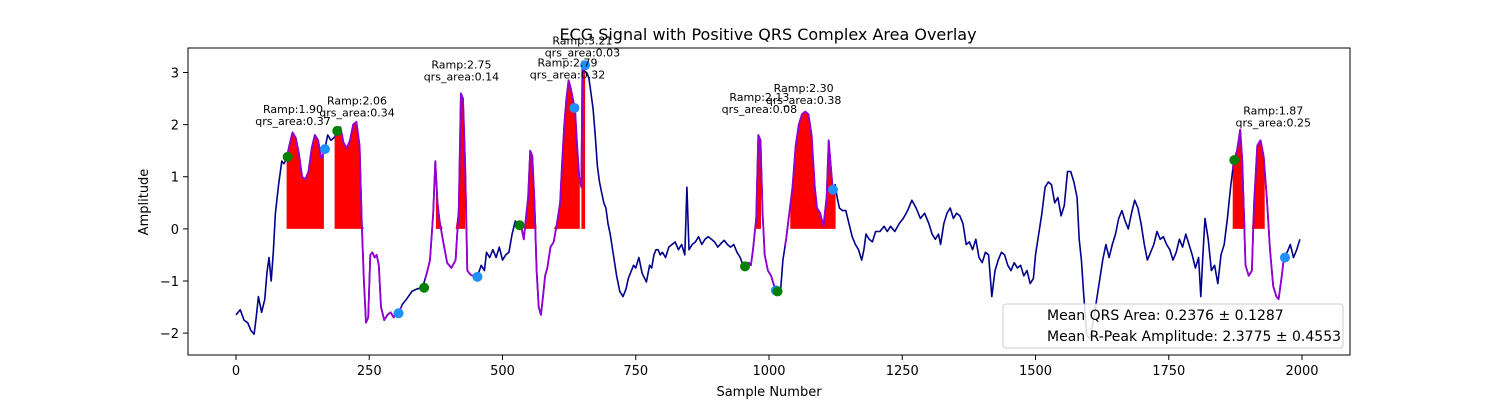 Image resolution: width=1500 pixels, height=400 pixels. Describe the element at coordinates (292, 121) in the screenshot. I see `qrs-area-annotation: qrs_area:0.37` at that location.